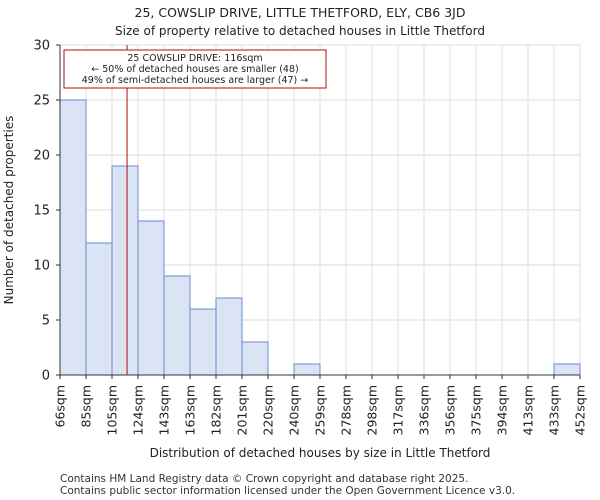 This screenshot has height=500, width=600. Describe the element at coordinates (268, 410) in the screenshot. I see `x-tick-label: 220sqm` at that location.